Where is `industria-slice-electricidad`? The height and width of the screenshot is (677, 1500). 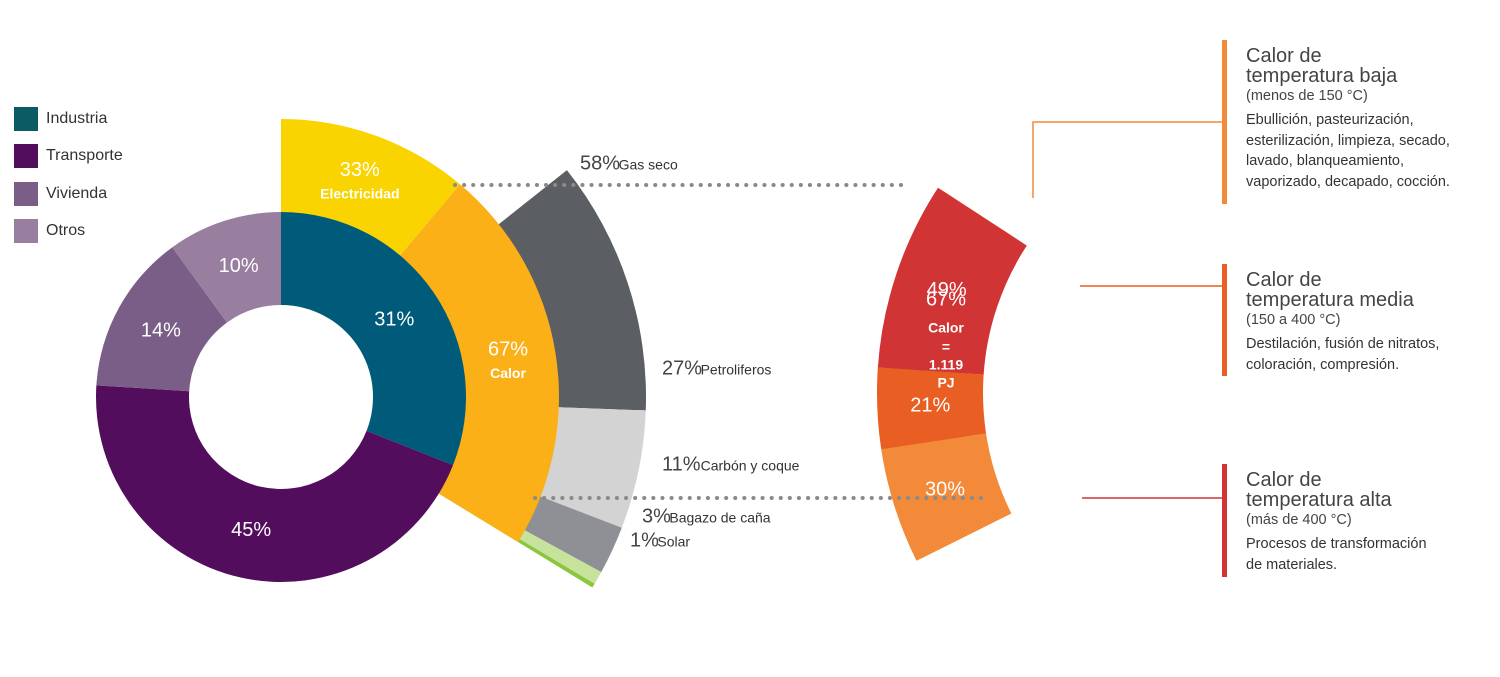 industria-slice-electricidad is located at coordinates (371, 189).